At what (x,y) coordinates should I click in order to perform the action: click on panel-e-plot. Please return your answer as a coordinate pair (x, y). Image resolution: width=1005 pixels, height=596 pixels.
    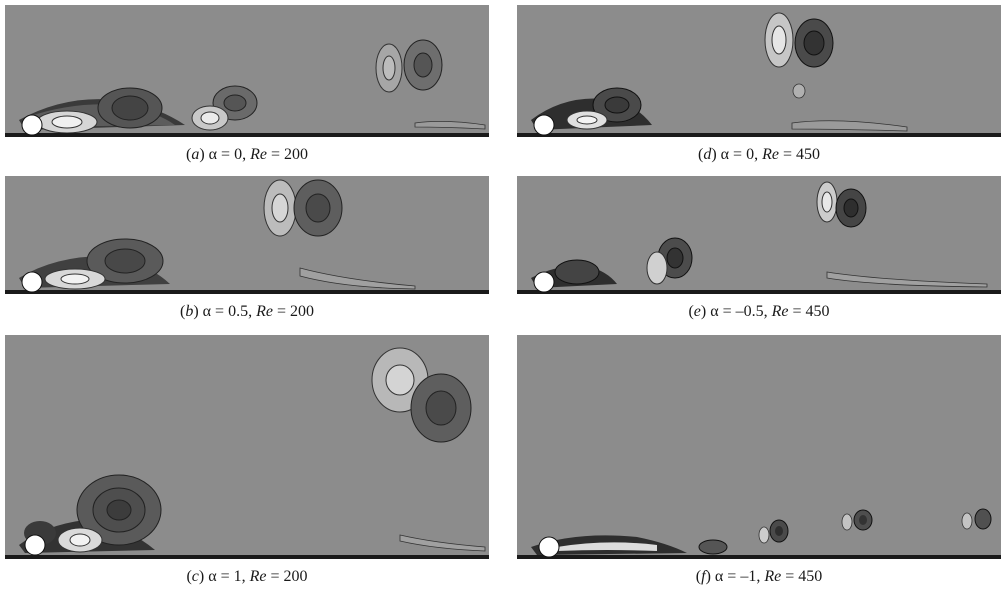
    Looking at the image, I should click on (759, 235).